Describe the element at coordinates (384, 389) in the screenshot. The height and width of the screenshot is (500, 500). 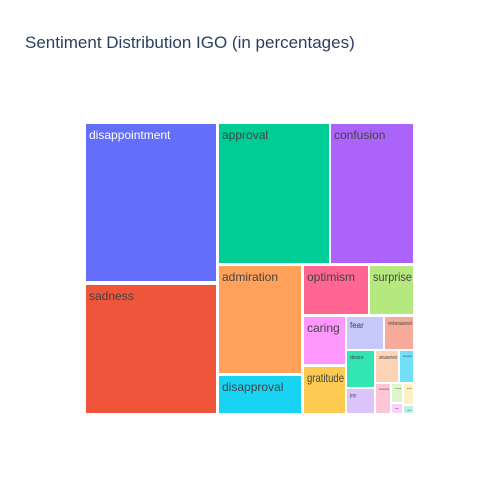
I see `tile-label-curiosity: curiosity` at that location.